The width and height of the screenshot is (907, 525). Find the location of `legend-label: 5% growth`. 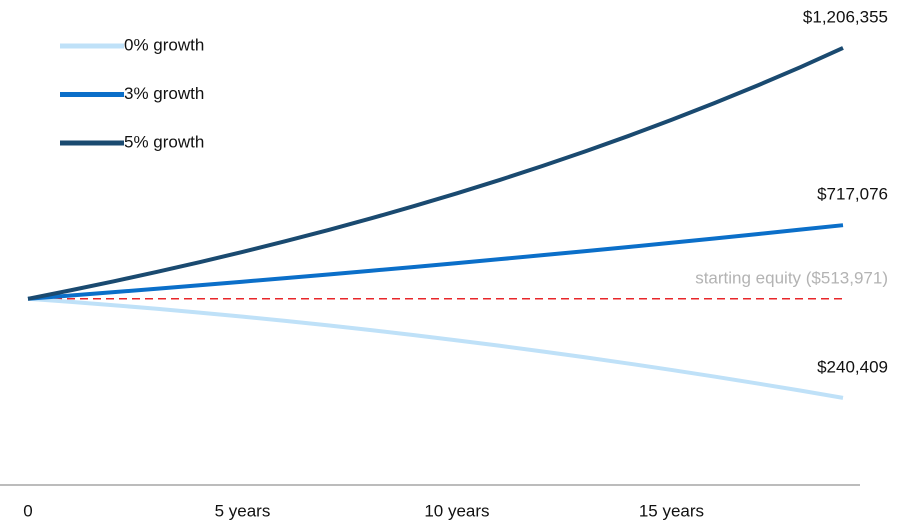

legend-label: 5% growth is located at coordinates (164, 141).